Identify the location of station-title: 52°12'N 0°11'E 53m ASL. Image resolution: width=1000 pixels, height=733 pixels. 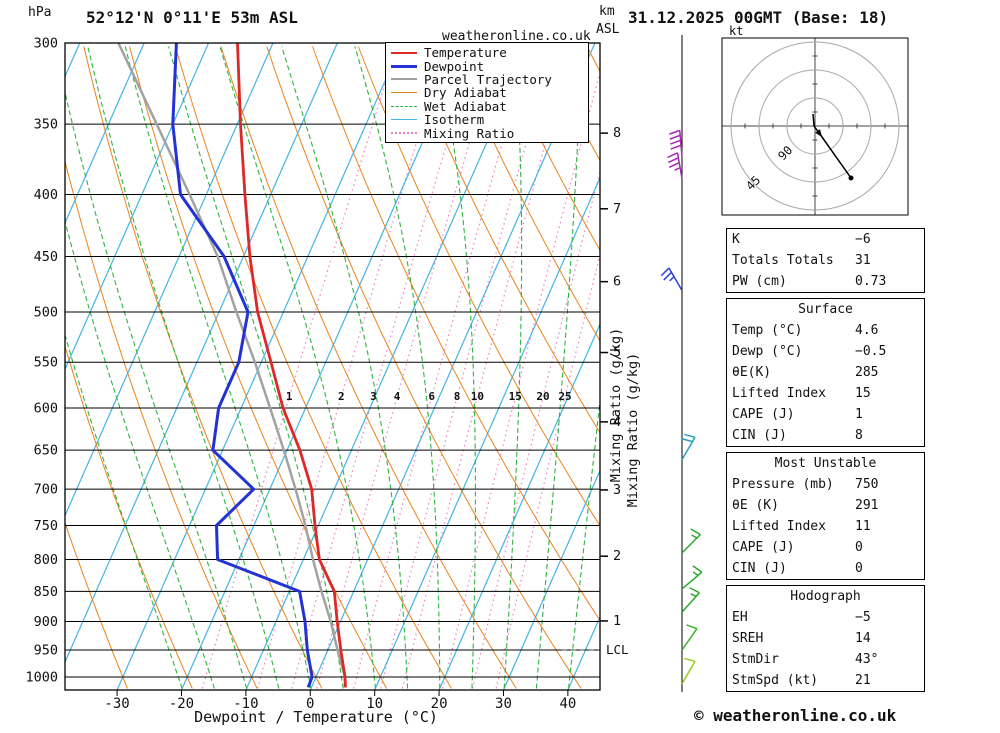
(192, 17).